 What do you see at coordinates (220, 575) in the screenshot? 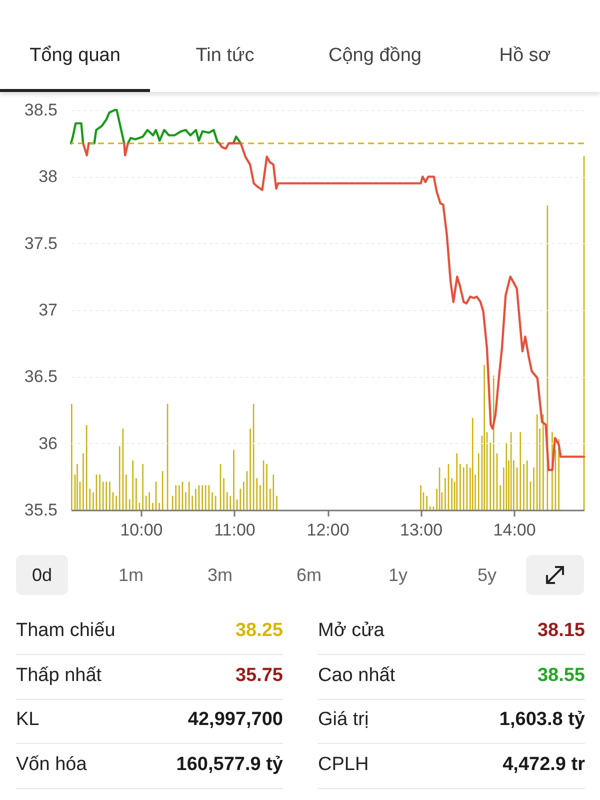
I see `category-label: 3m` at bounding box center [220, 575].